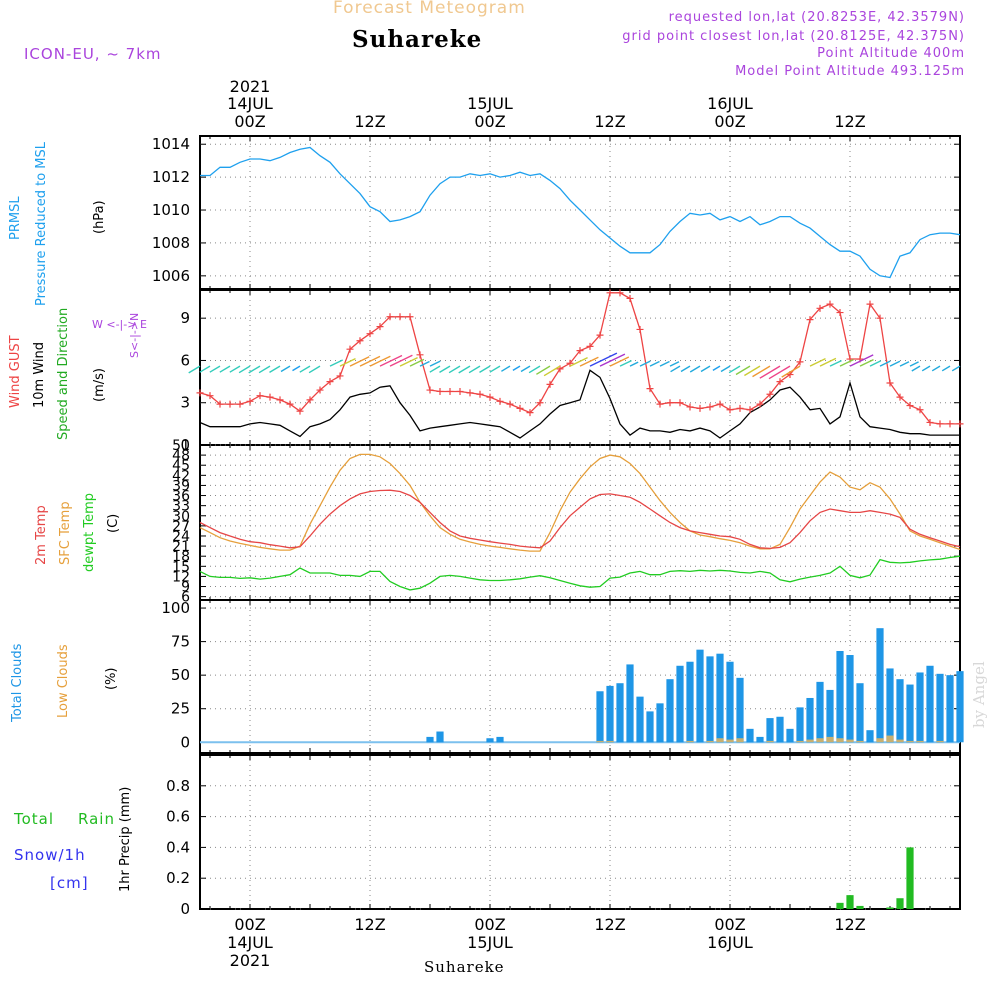 The image size is (1000, 1000). Describe the element at coordinates (178, 847) in the screenshot. I see `y-tick-label: 0.4` at that location.